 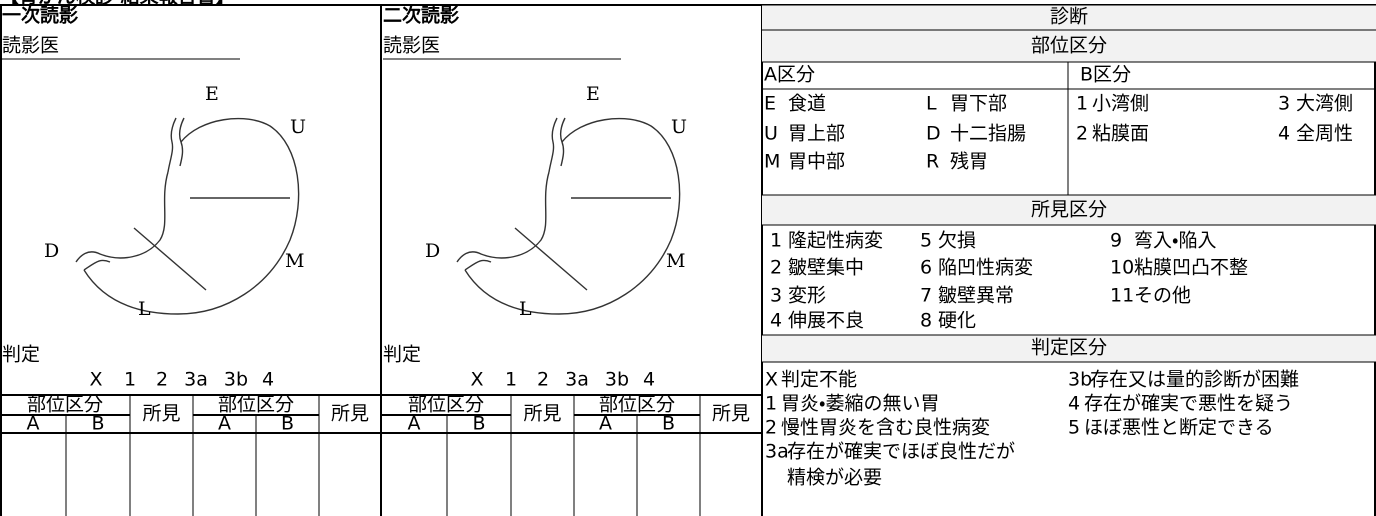 I want to click on item-code: 11, so click(x=1122, y=296).